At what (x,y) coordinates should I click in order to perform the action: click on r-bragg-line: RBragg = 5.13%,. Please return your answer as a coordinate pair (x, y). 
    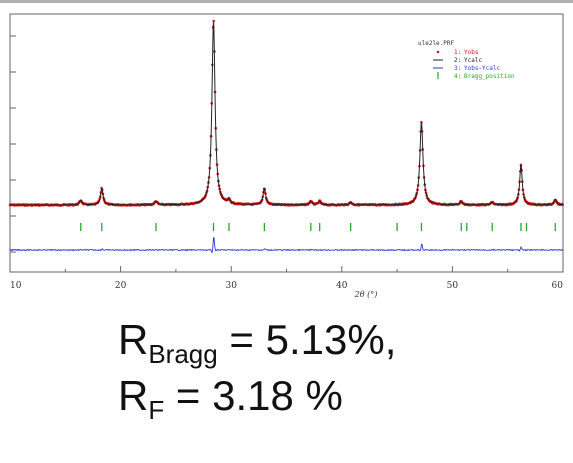
    Looking at the image, I should click on (257, 340).